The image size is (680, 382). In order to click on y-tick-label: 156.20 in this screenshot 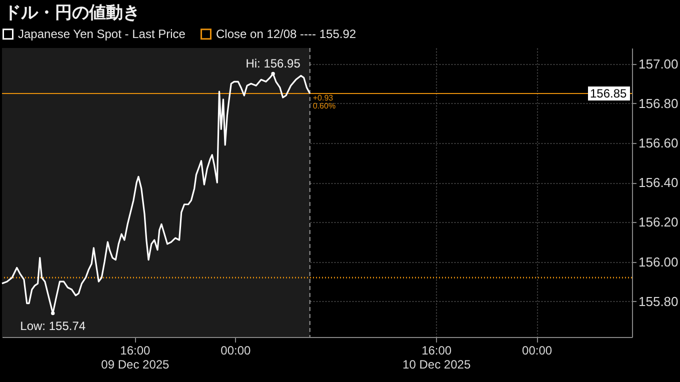, I will do `click(658, 222)`.